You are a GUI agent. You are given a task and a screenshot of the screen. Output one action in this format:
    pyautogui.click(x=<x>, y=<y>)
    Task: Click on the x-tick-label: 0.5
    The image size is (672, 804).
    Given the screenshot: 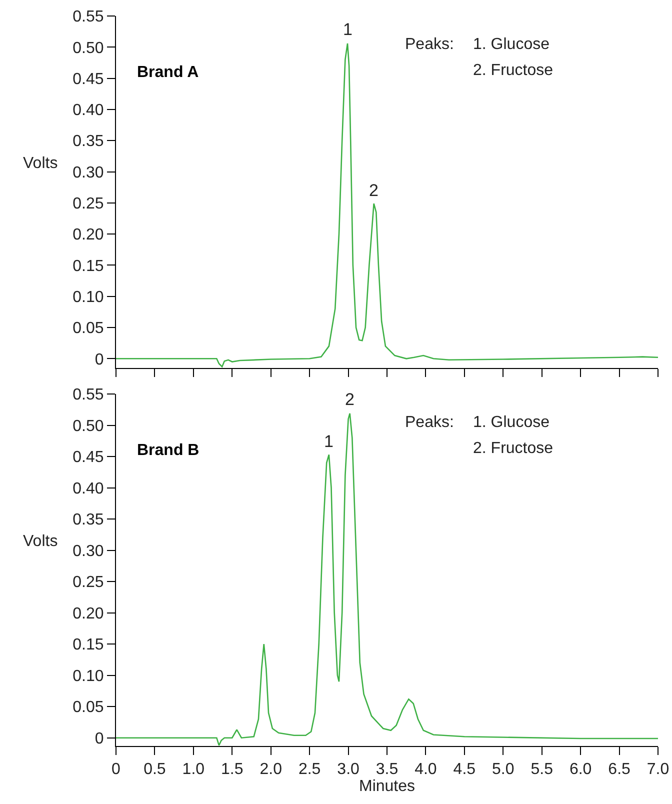 What is the action you would take?
    pyautogui.click(x=155, y=769)
    